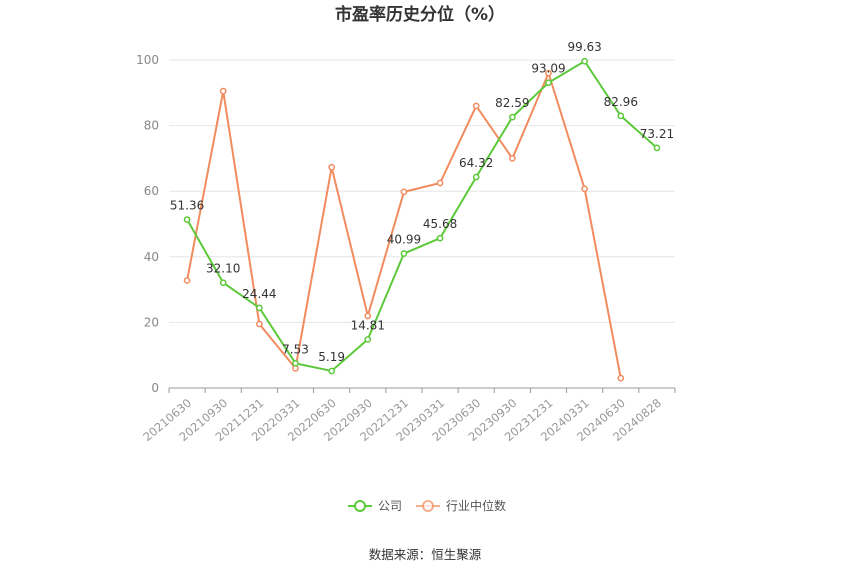  What do you see at coordinates (512, 103) in the screenshot?
I see `data-label: 82.59` at bounding box center [512, 103].